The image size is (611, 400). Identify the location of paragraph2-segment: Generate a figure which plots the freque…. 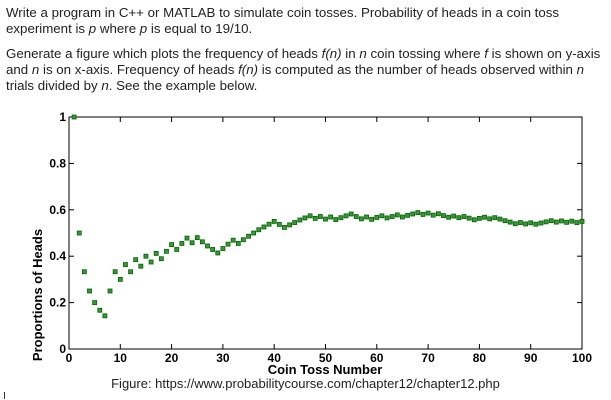
(164, 53).